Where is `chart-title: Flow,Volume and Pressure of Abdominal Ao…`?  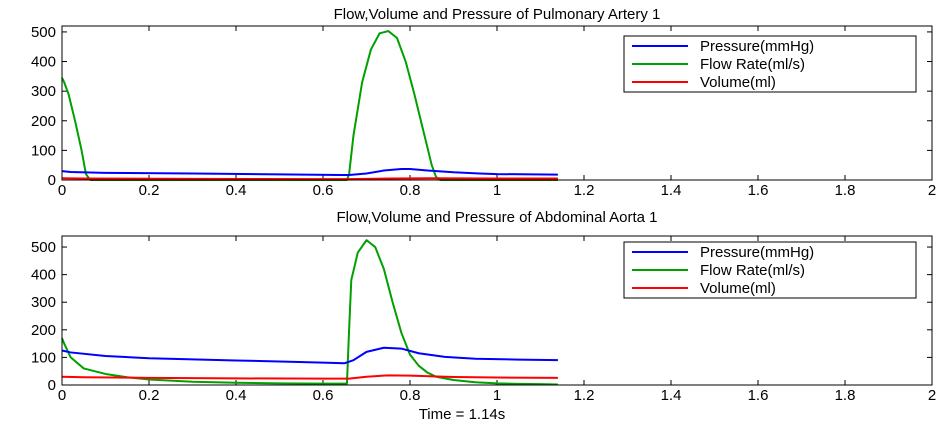 chart-title: Flow,Volume and Pressure of Abdominal Ao… is located at coordinates (496, 217).